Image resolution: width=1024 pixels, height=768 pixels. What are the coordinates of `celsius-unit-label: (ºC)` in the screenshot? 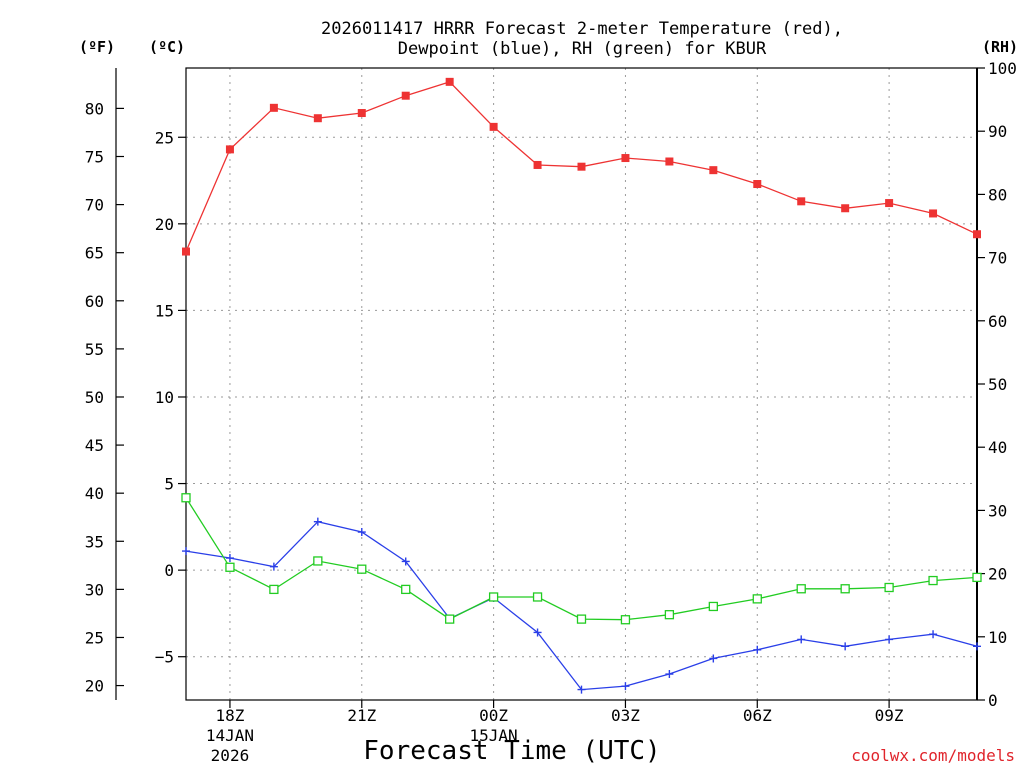 It's located at (167, 47).